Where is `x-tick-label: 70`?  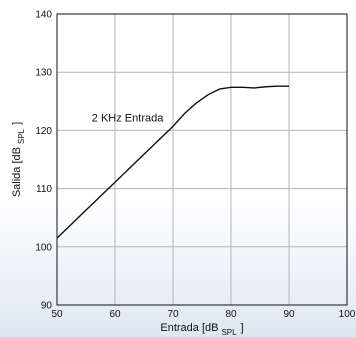 x-tick-label: 70 is located at coordinates (173, 314).